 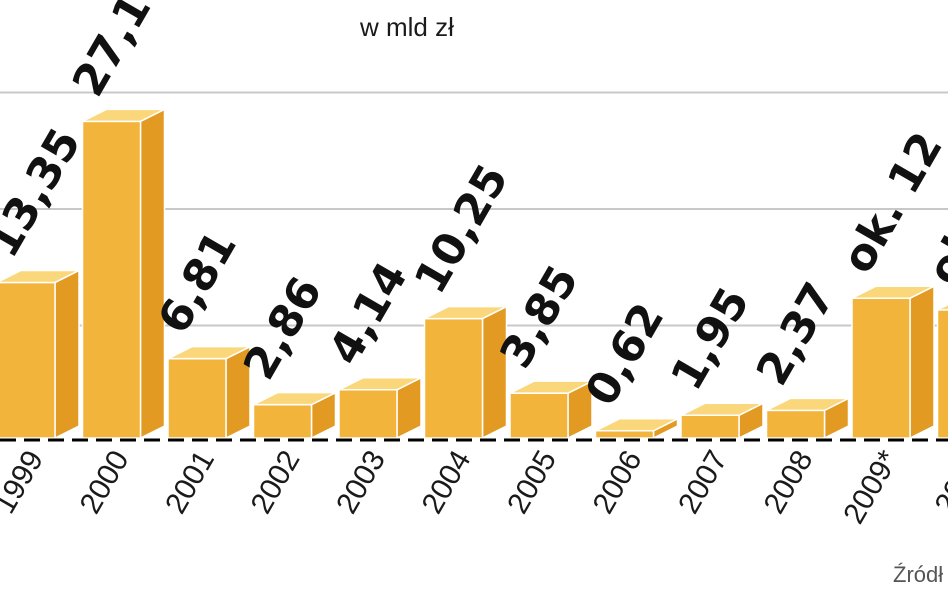 What do you see at coordinates (462, 229) in the screenshot?
I see `value-label-2004: 10,25` at bounding box center [462, 229].